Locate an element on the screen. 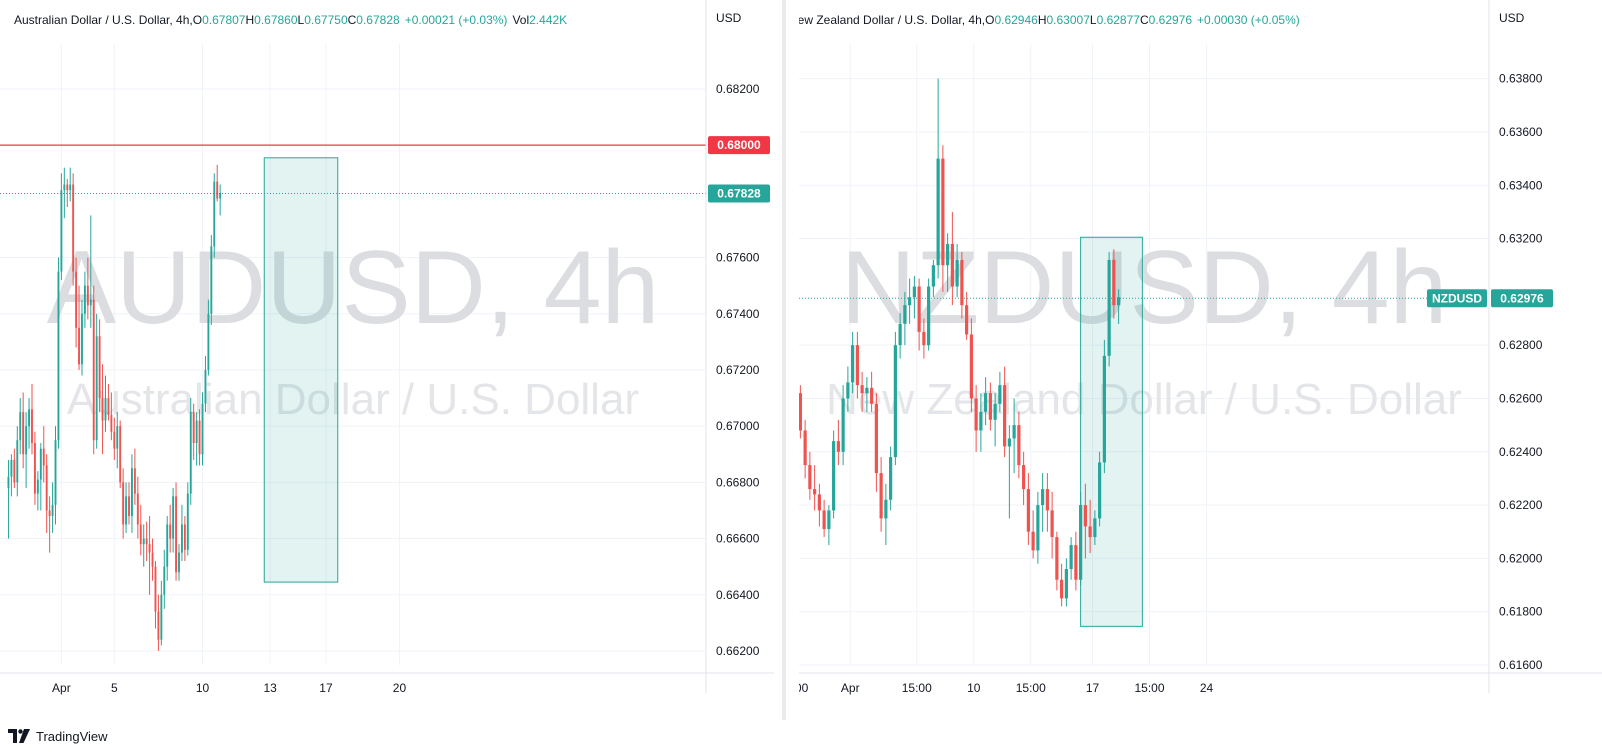  panel-divider is located at coordinates (784, 360).